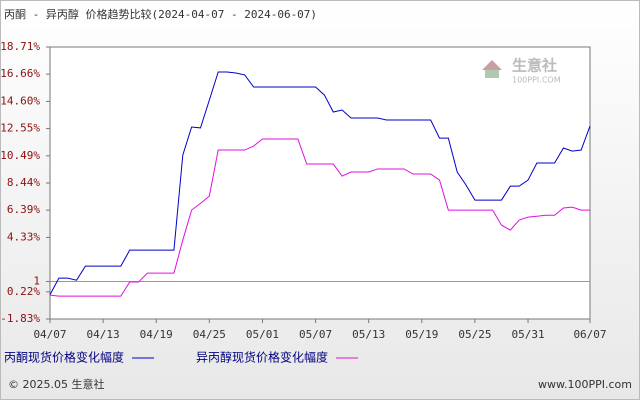 Image resolution: width=640 pixels, height=400 pixels. Describe the element at coordinates (36, 281) in the screenshot. I see `y-tick-label: 1` at that location.